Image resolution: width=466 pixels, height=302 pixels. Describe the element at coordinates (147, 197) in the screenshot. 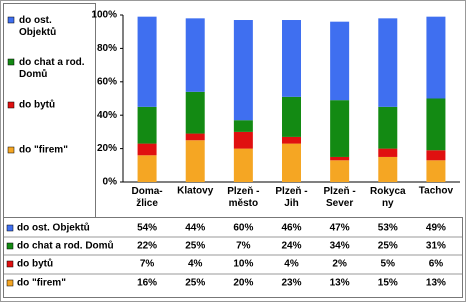

I see `x-tick-label: Doma-žlice` at that location.